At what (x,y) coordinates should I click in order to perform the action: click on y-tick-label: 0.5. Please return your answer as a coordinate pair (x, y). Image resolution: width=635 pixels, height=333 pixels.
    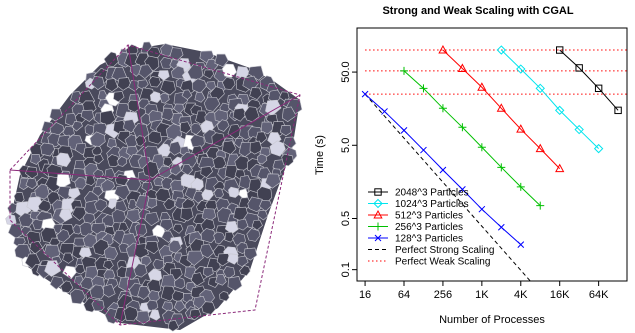
    Looking at the image, I should click on (346, 218).